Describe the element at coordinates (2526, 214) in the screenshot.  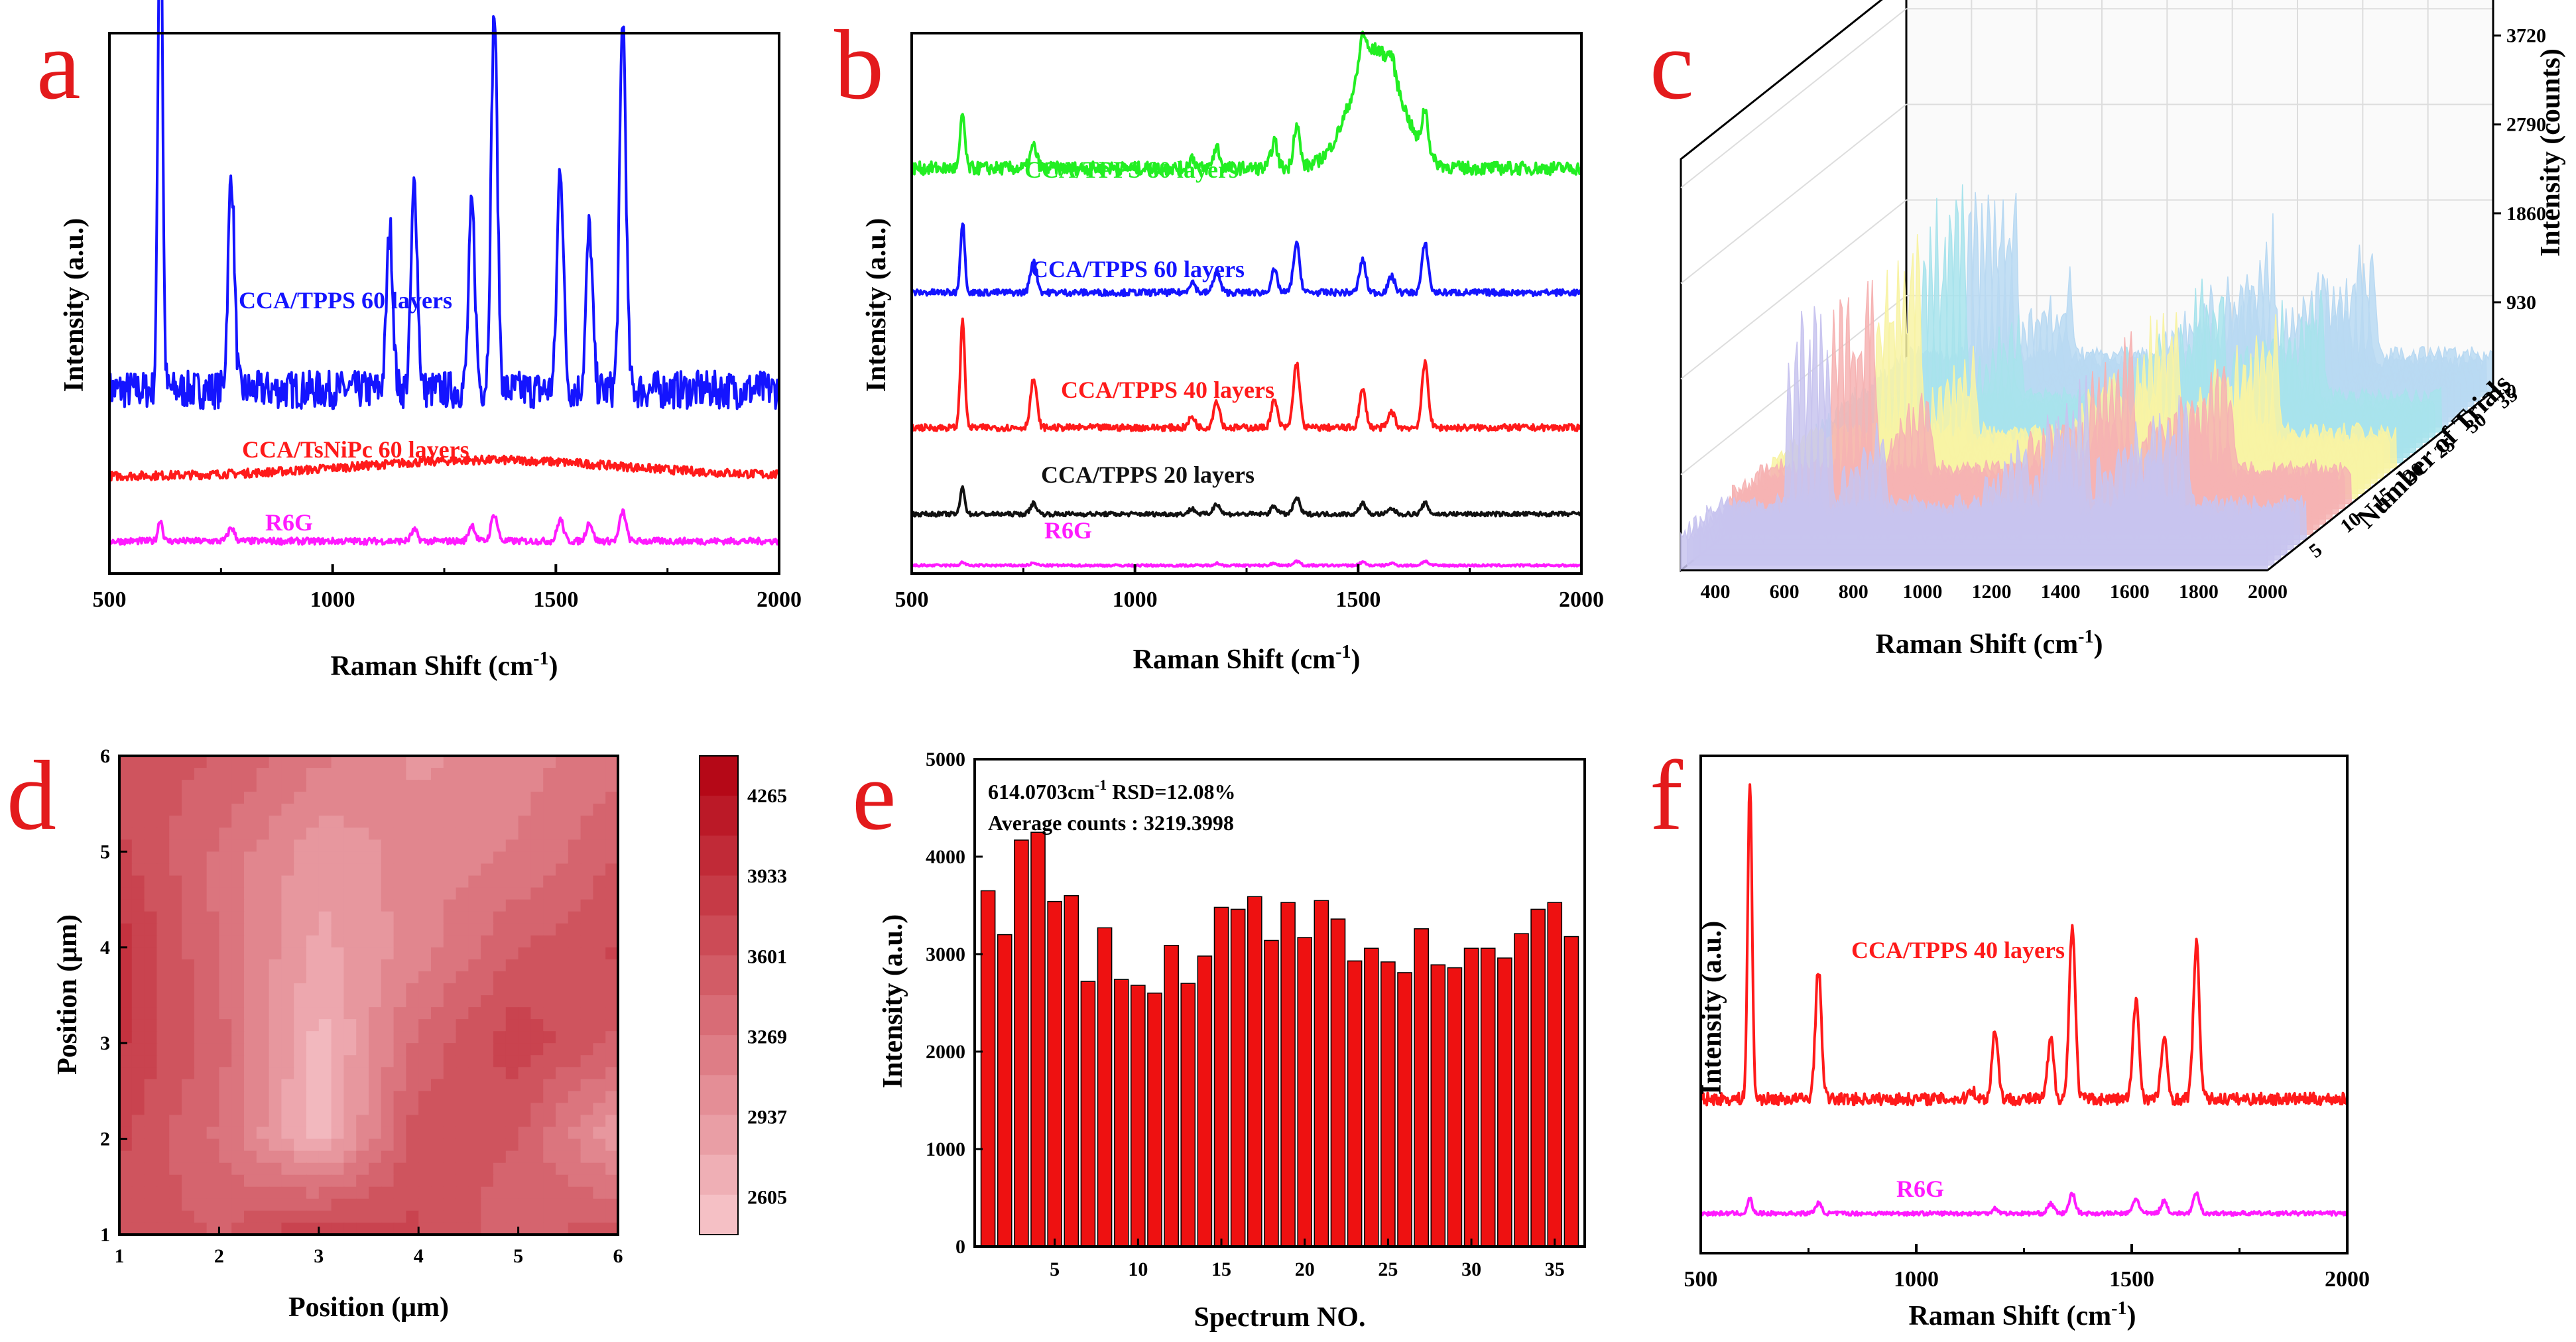
I see `z-tick-label-c: 1860` at that location.